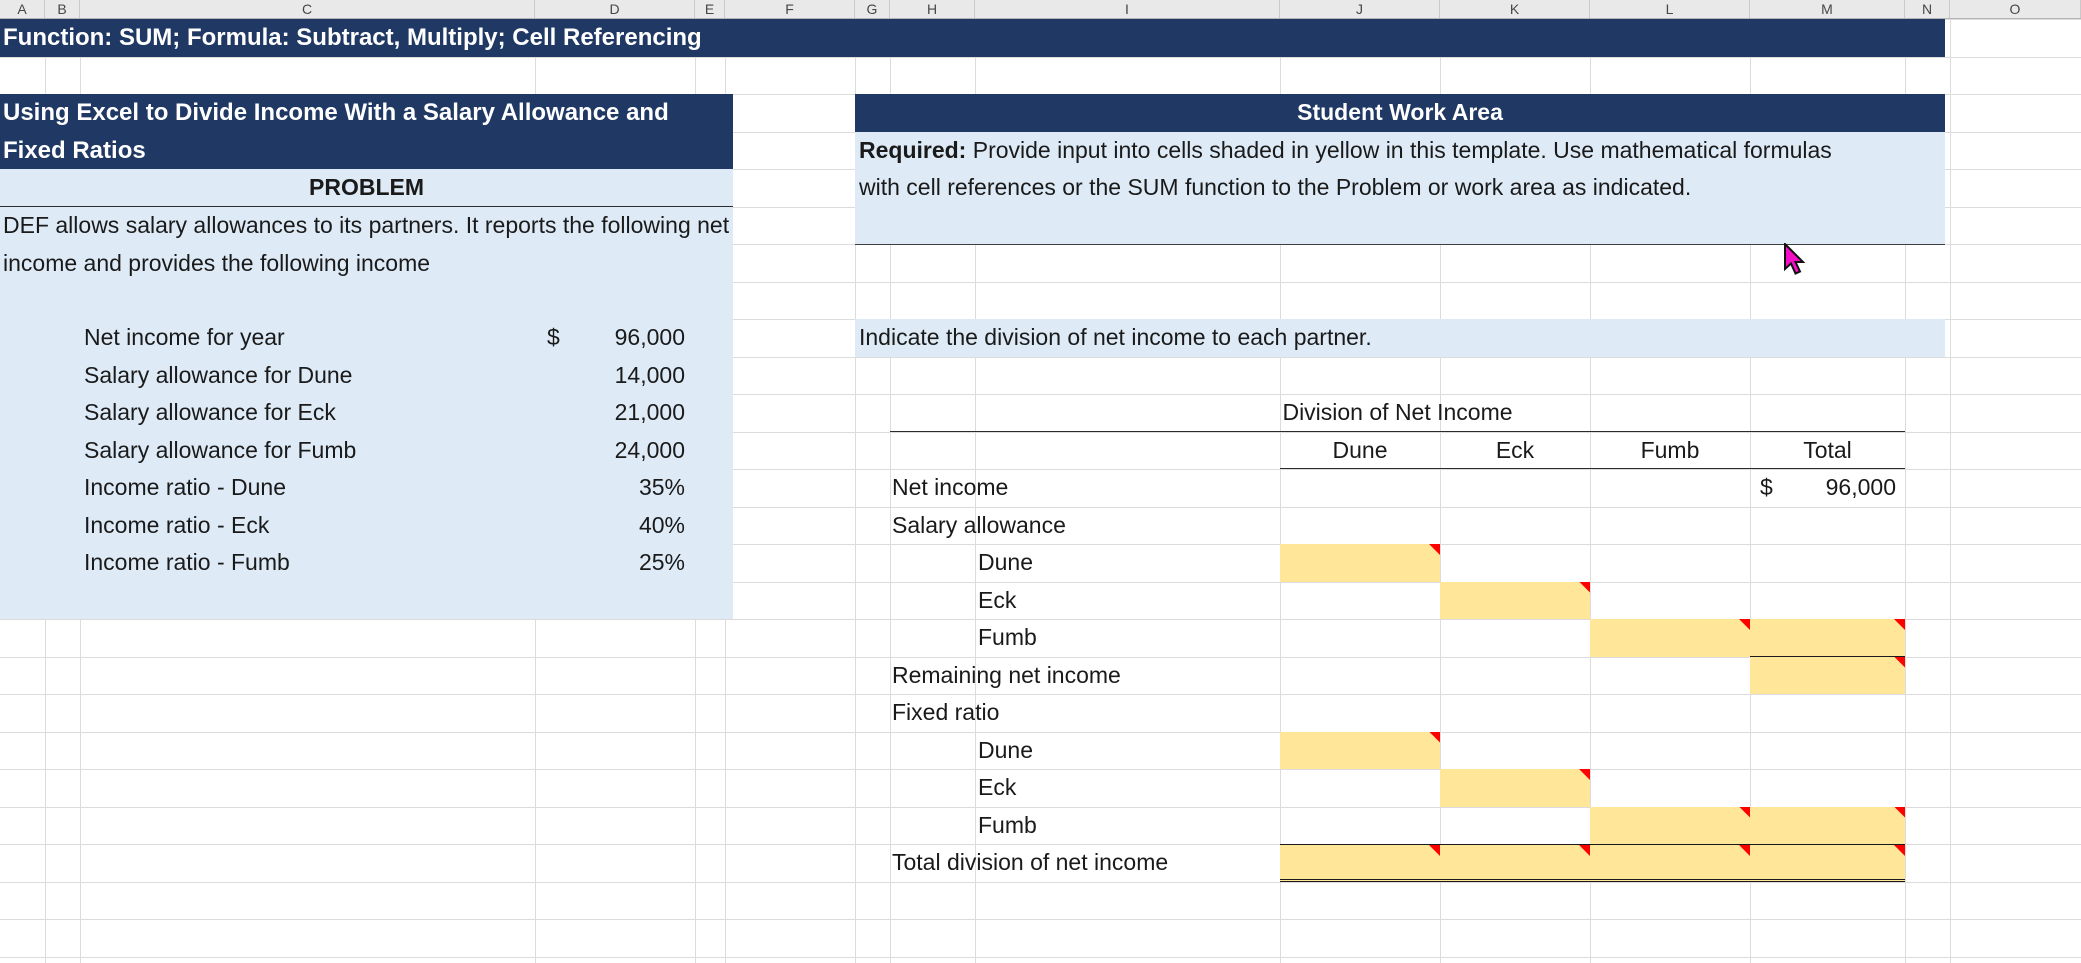  I want to click on problem-item: Salary allowance for Eck 21,000, so click(366, 413).